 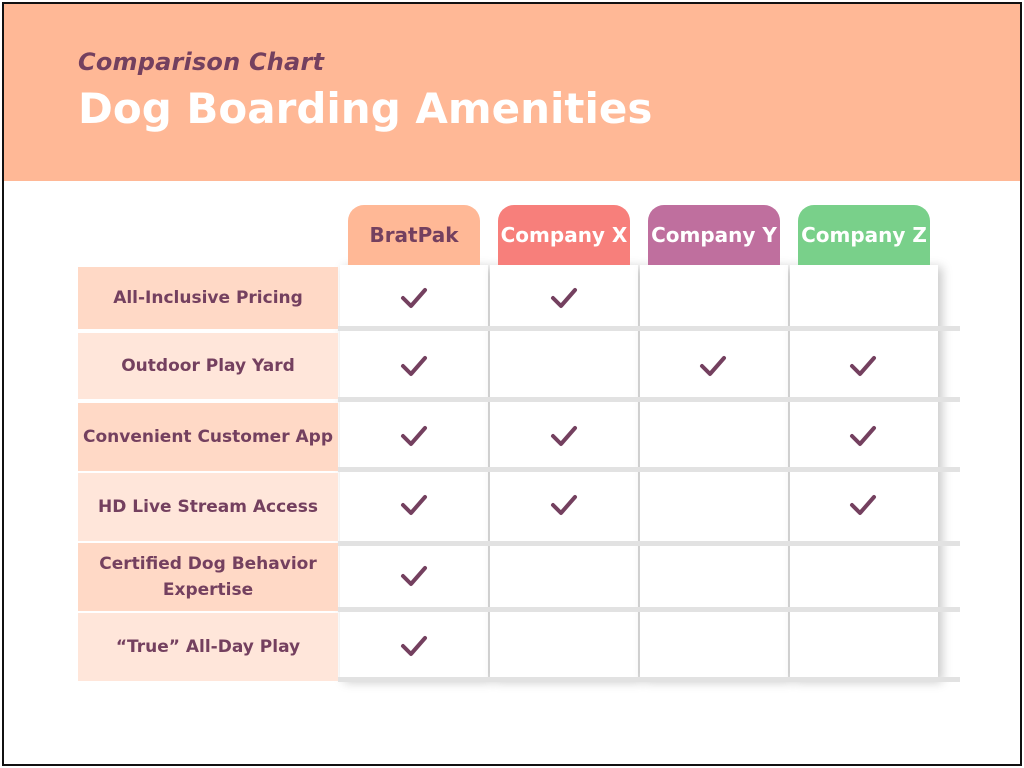 What do you see at coordinates (208, 298) in the screenshot?
I see `row-label: All-Inclusive Pricing` at bounding box center [208, 298].